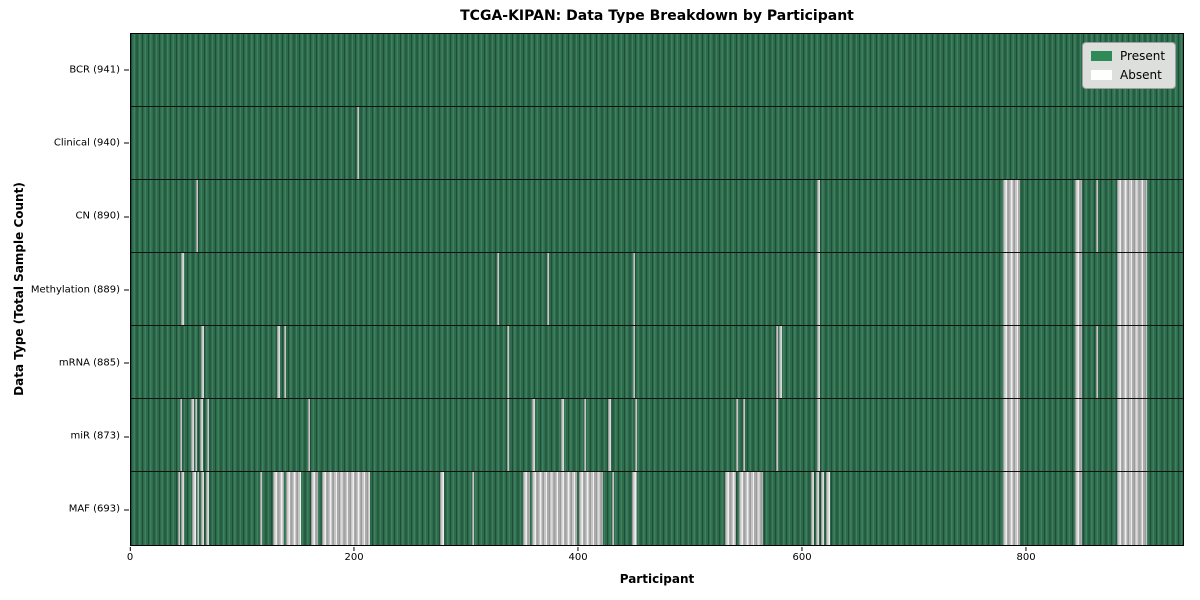 The height and width of the screenshot is (600, 1200). I want to click on legend-label-present: Present, so click(1143, 56).